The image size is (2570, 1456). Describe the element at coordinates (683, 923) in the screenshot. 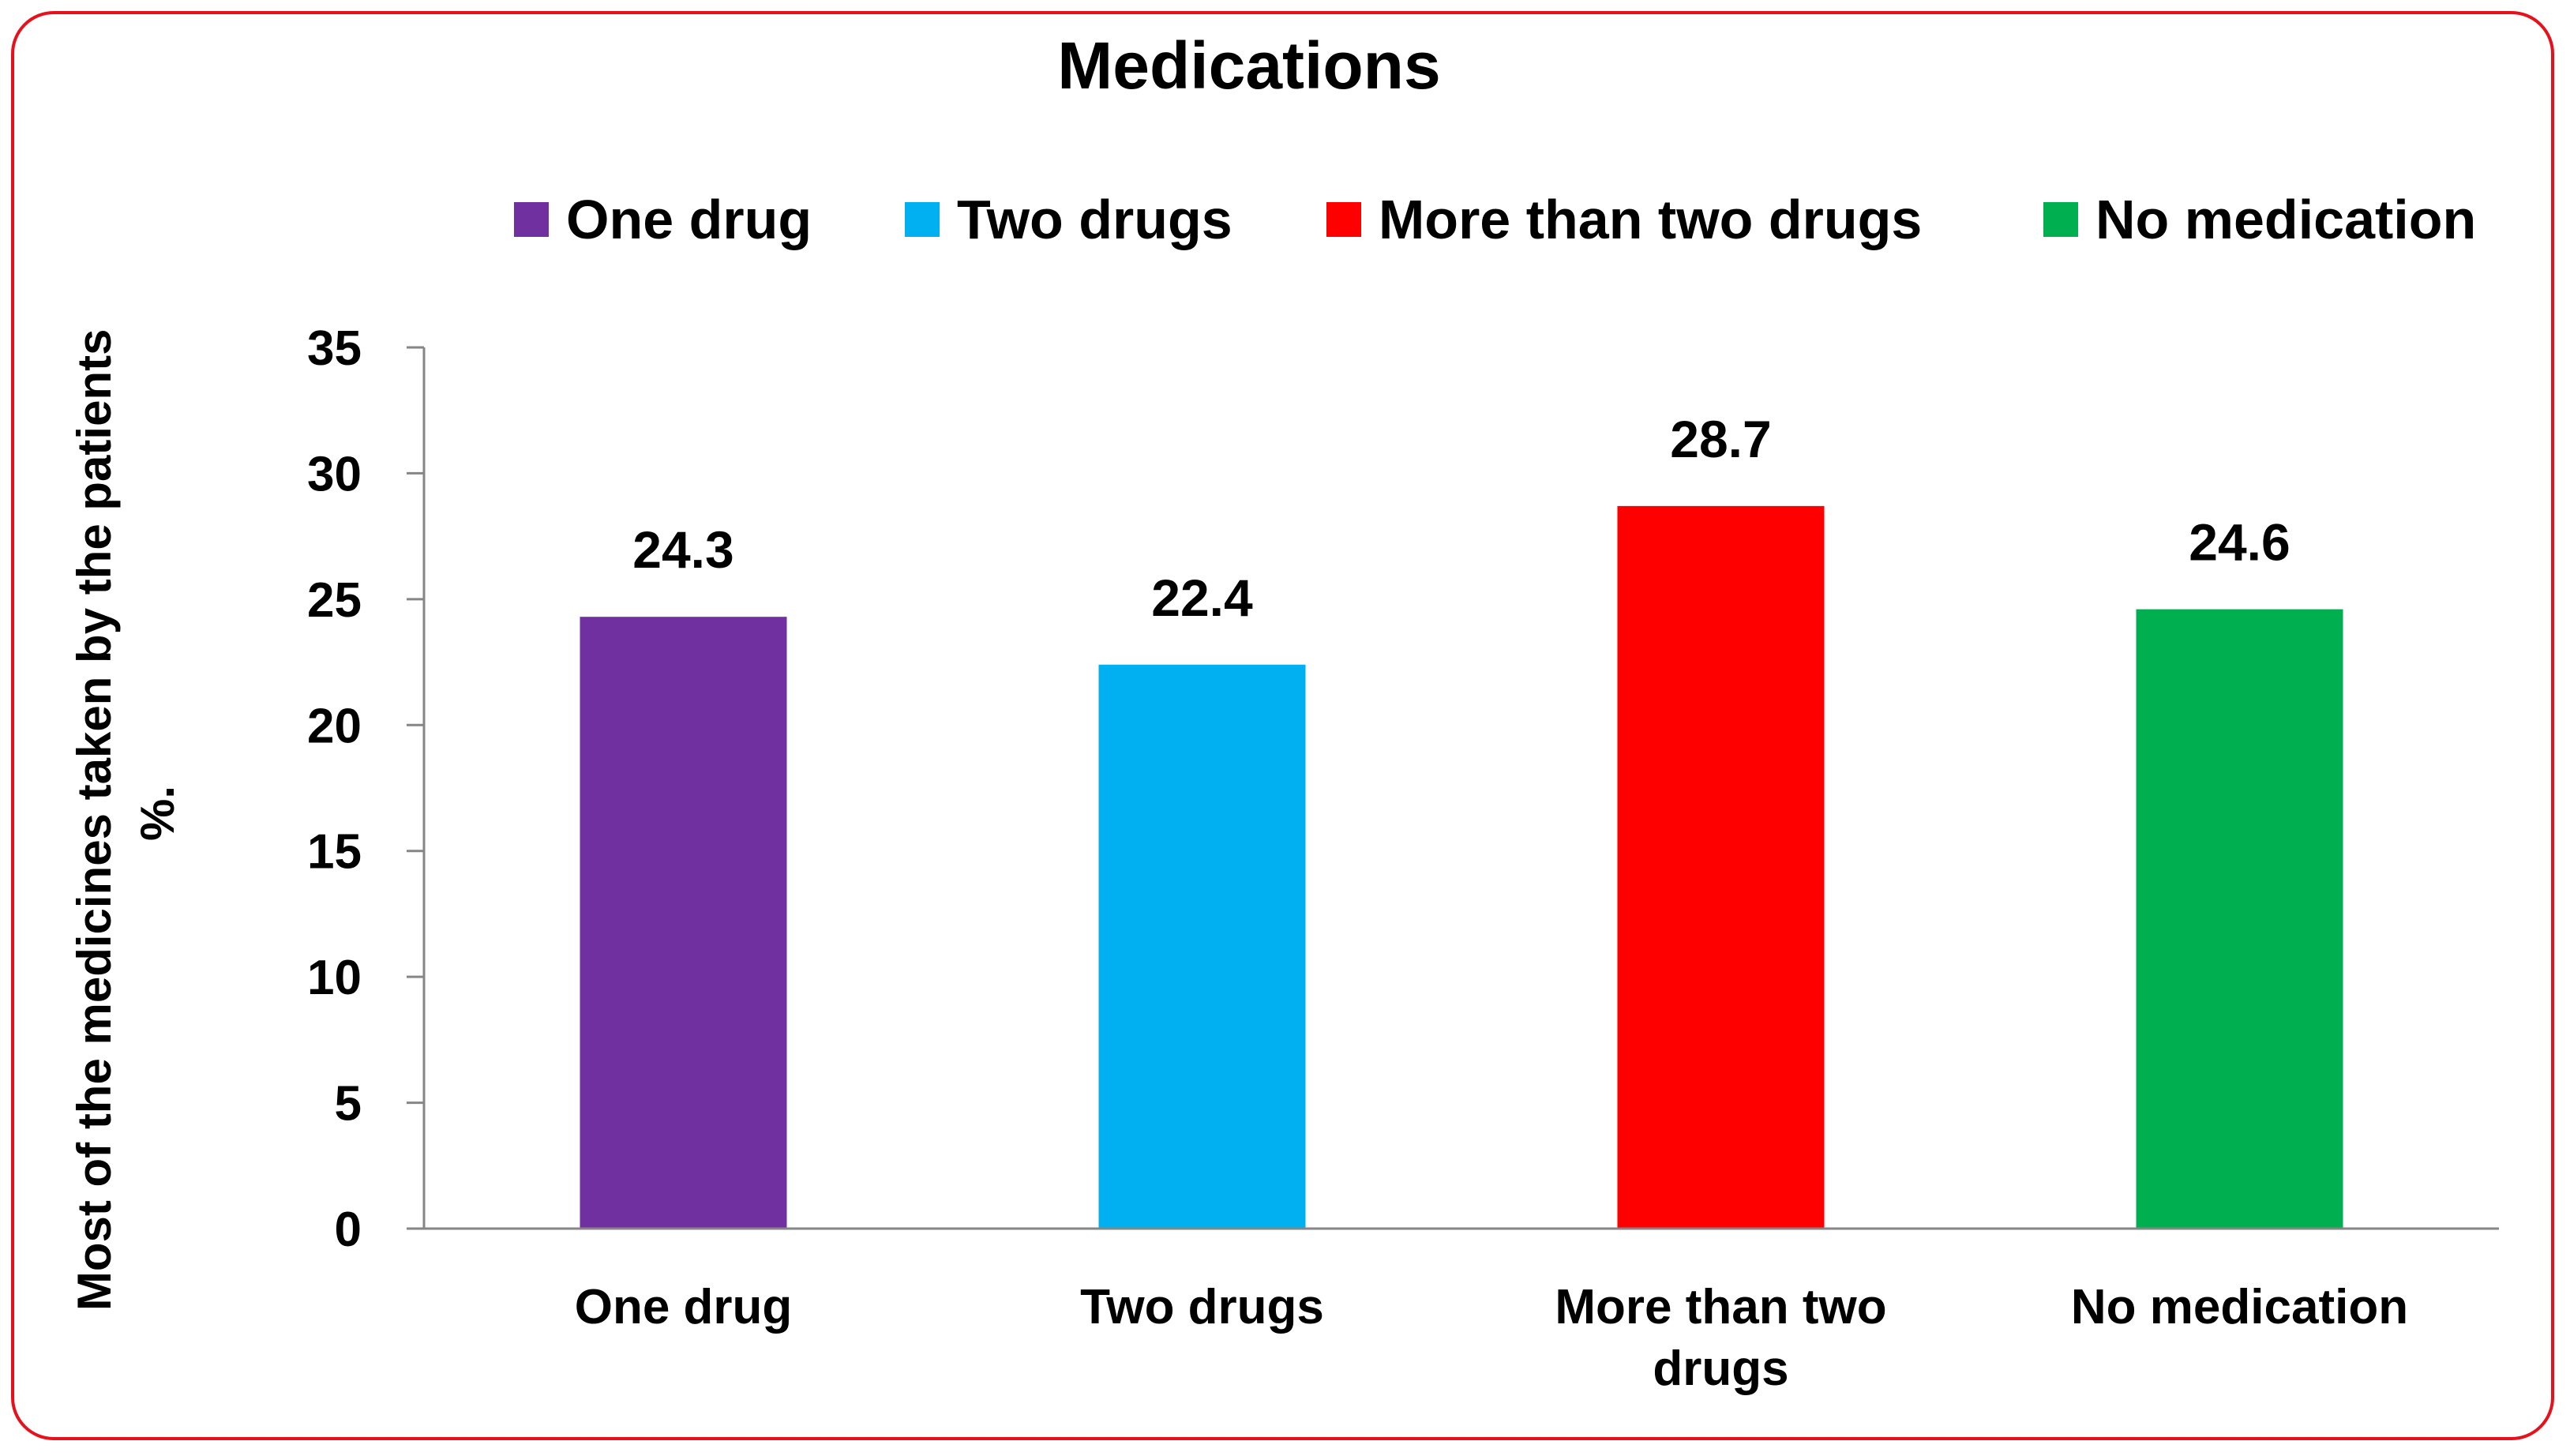

I see `bar-one-drug` at that location.